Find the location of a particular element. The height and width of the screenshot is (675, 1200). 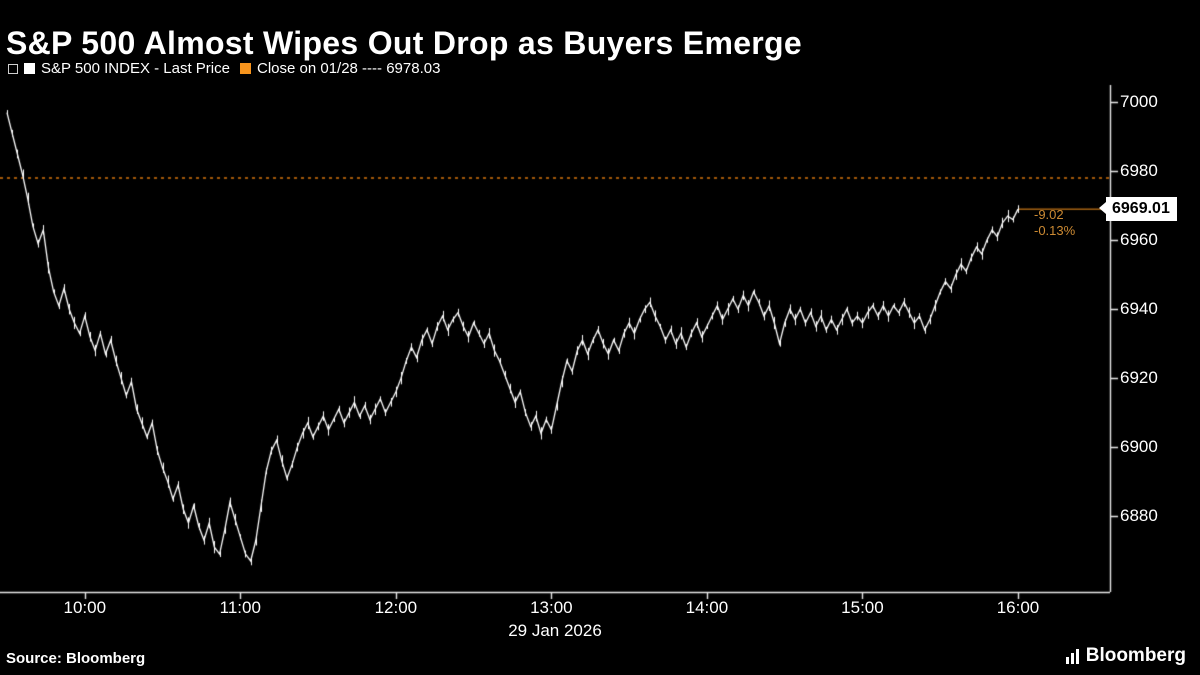

source-attribution: Source: Bloomberg is located at coordinates (76, 658).